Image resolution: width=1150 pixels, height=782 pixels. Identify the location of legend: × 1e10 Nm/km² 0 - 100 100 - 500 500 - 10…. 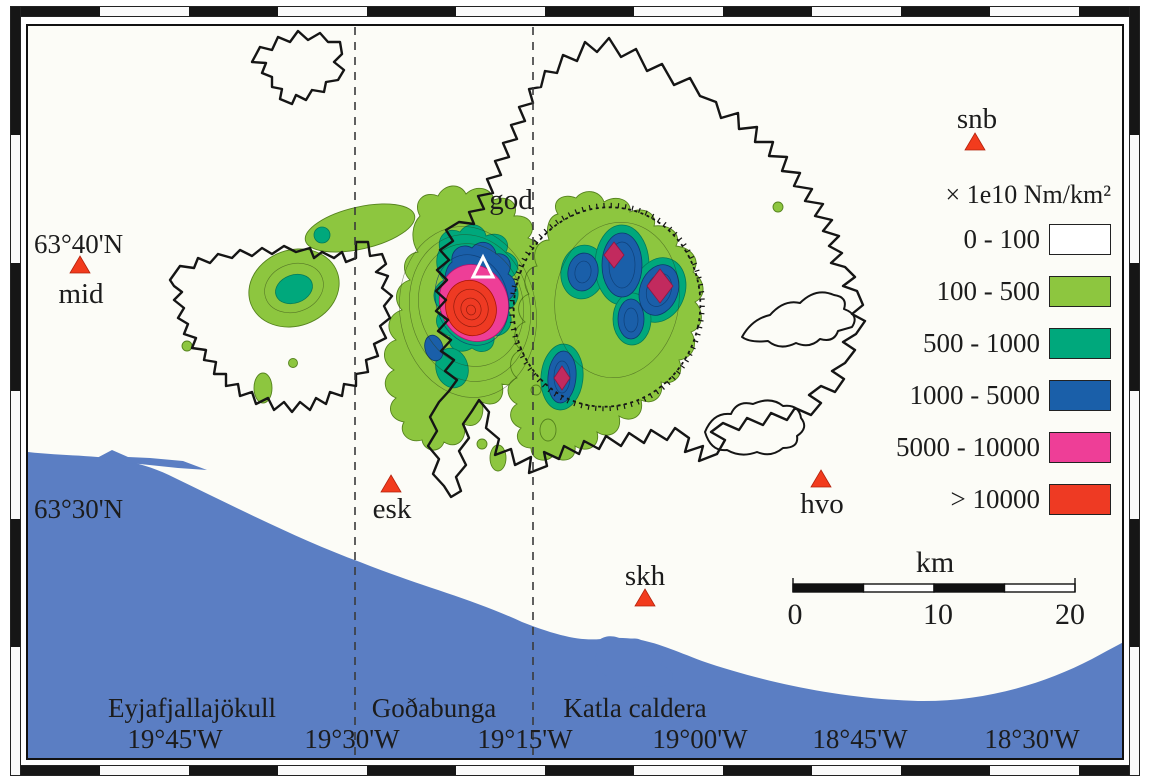
(1003, 358).